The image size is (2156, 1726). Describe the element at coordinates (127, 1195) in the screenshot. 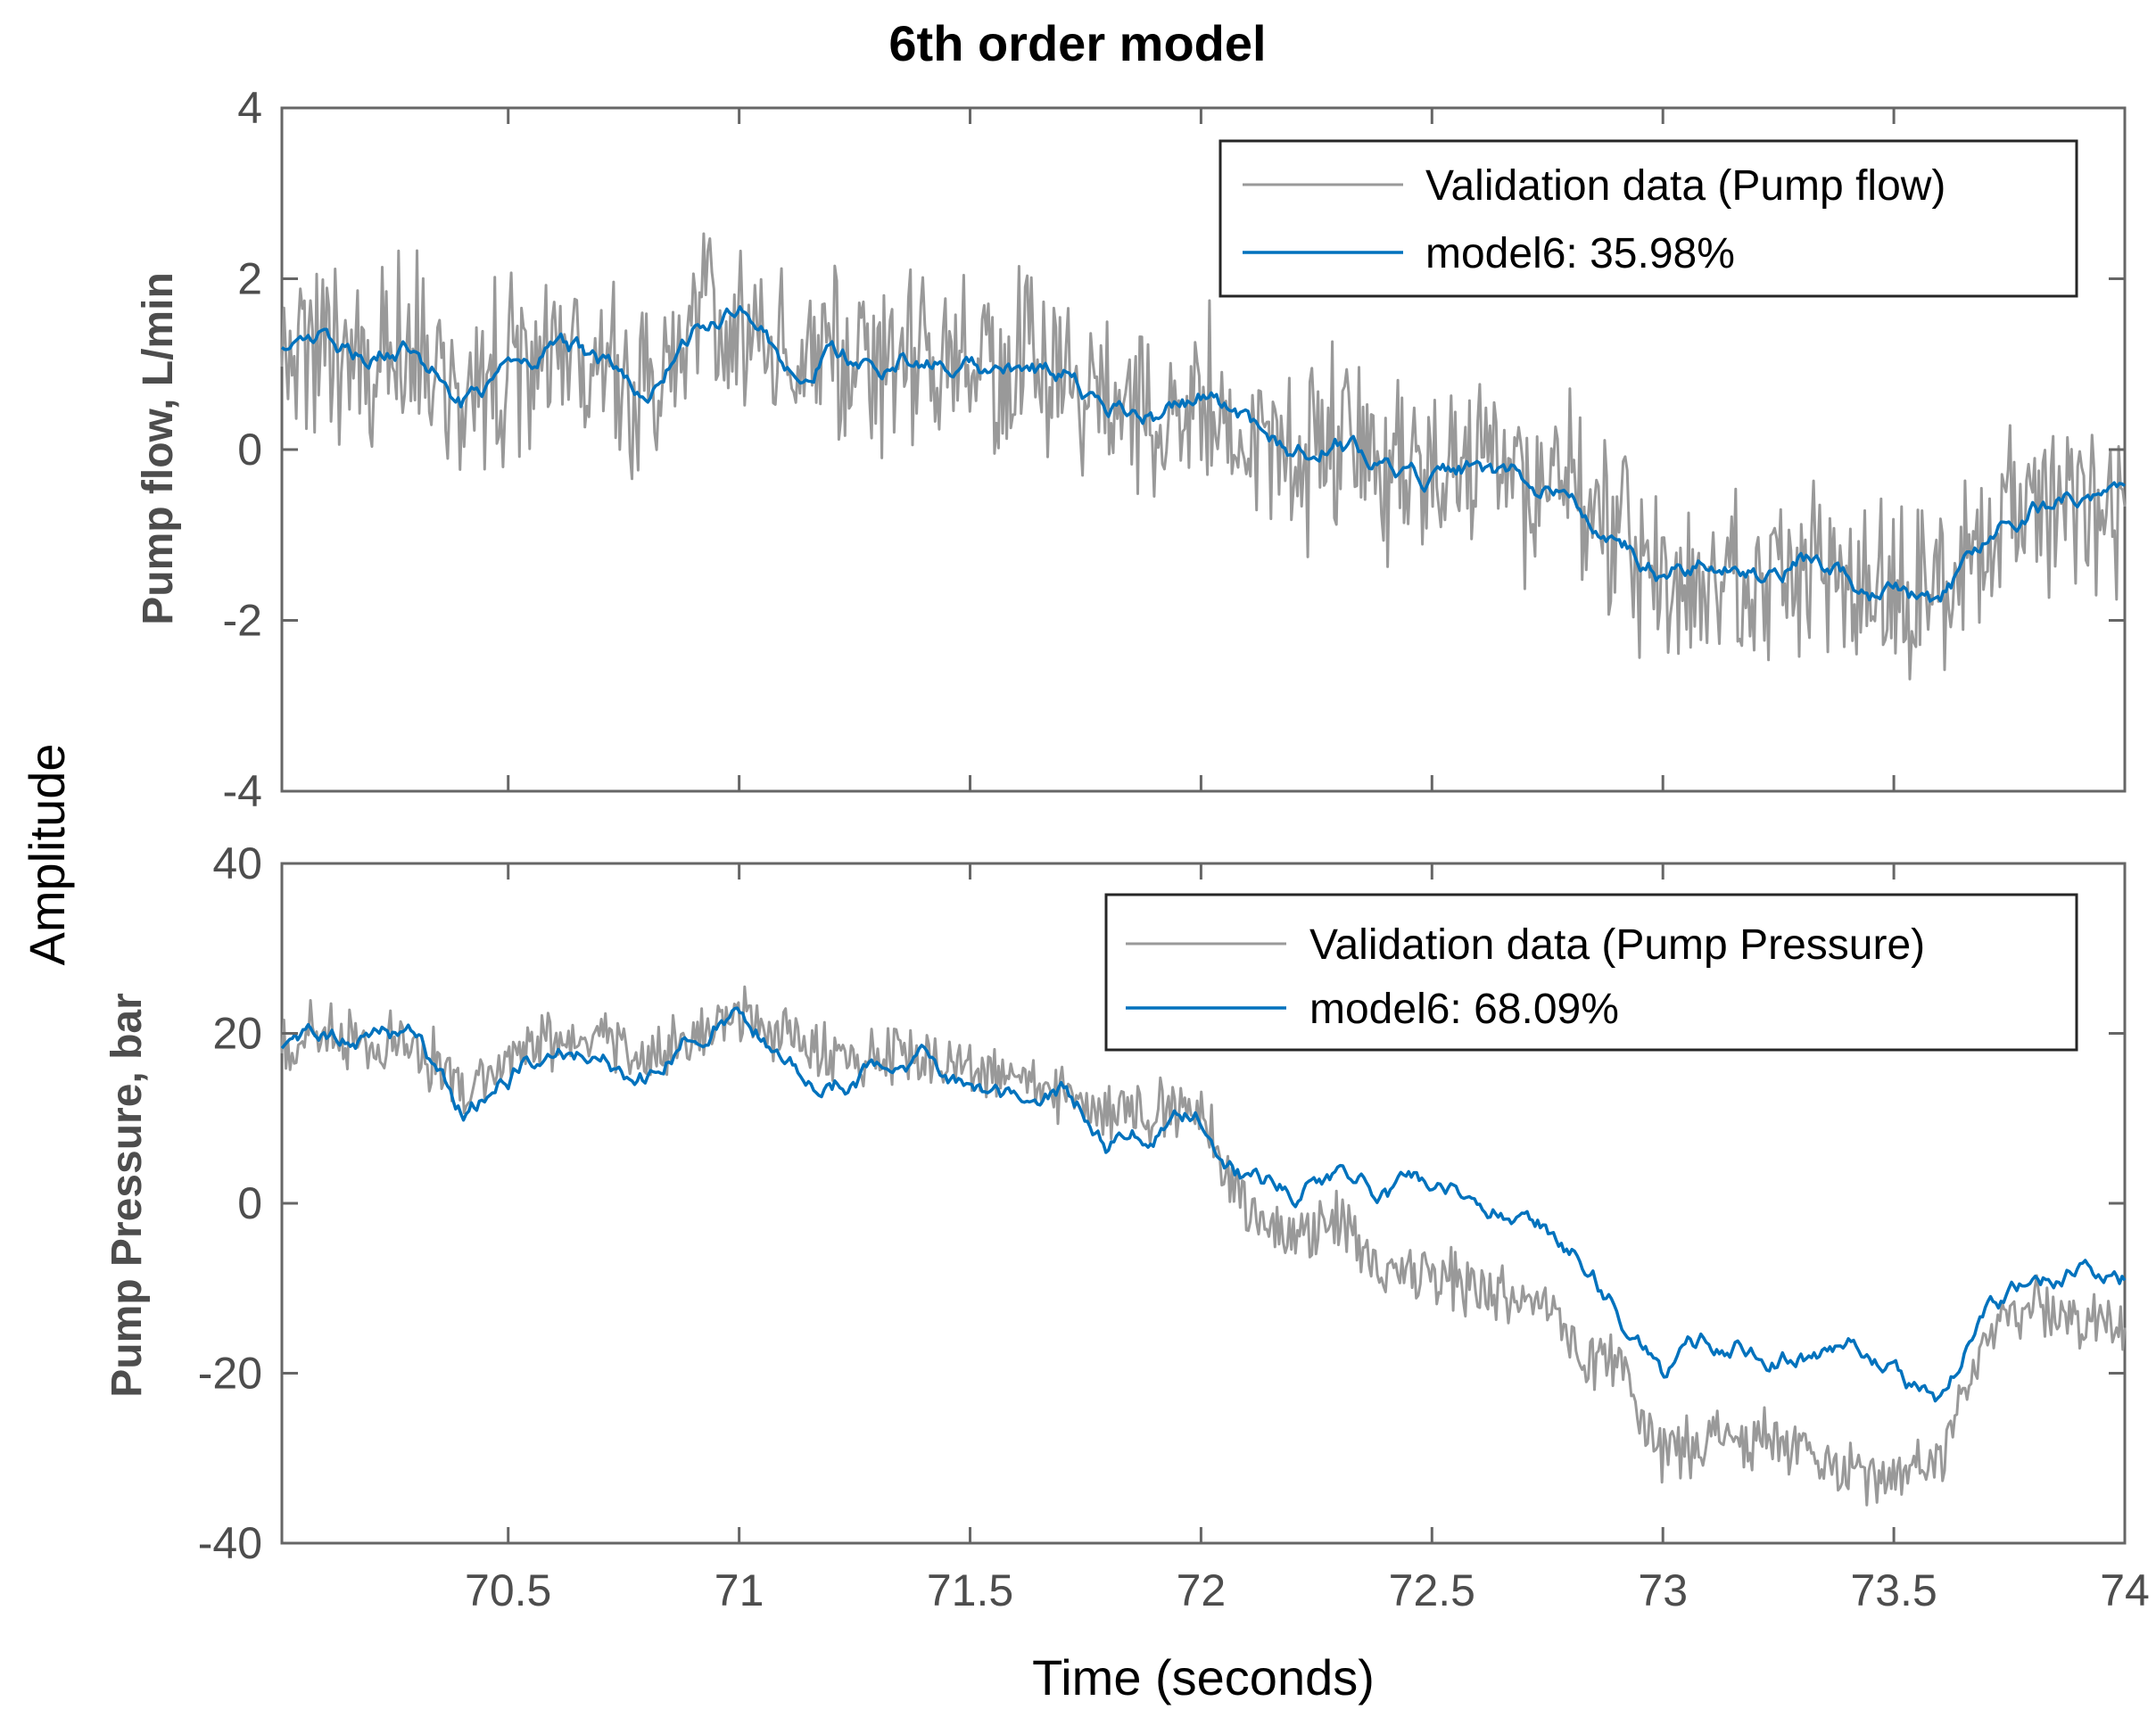

I see `y-axis-label-pump-pressure: Pump Pressure, bar` at that location.